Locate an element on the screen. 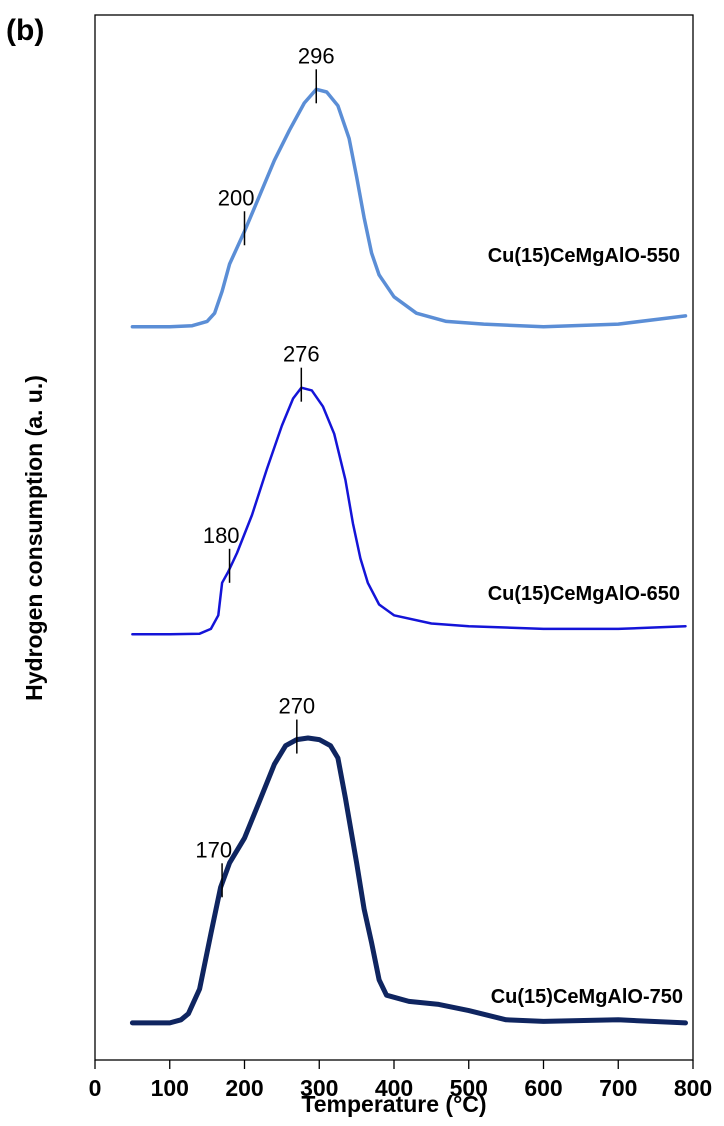 This screenshot has height=1126, width=724. x-axis: 0 100 200 300 400 500 600 700 800 is located at coordinates (400, 1080).